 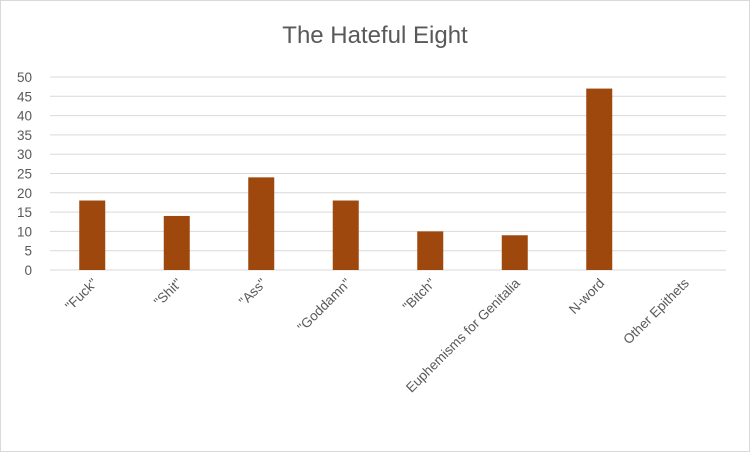 What do you see at coordinates (24, 77) in the screenshot?
I see `y-tick-label: 50` at bounding box center [24, 77].